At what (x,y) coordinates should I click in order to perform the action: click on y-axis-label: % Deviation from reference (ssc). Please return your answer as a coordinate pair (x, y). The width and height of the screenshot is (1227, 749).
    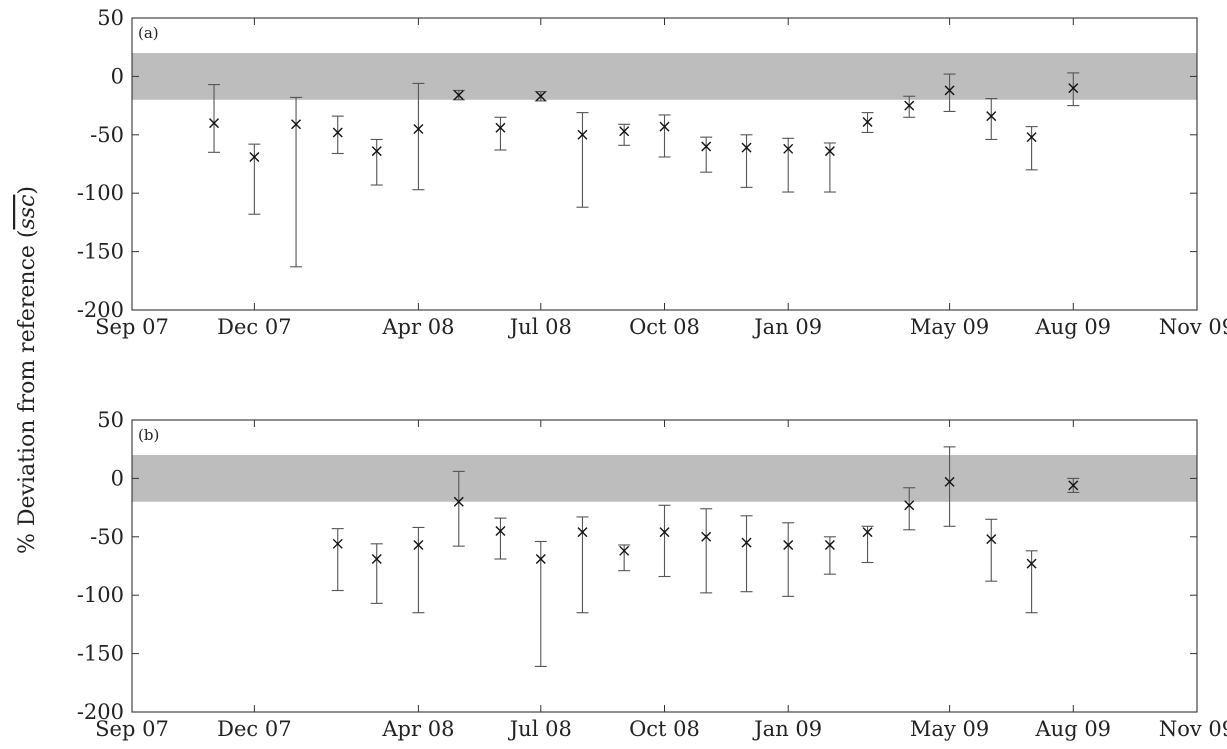
    Looking at the image, I should click on (27, 370).